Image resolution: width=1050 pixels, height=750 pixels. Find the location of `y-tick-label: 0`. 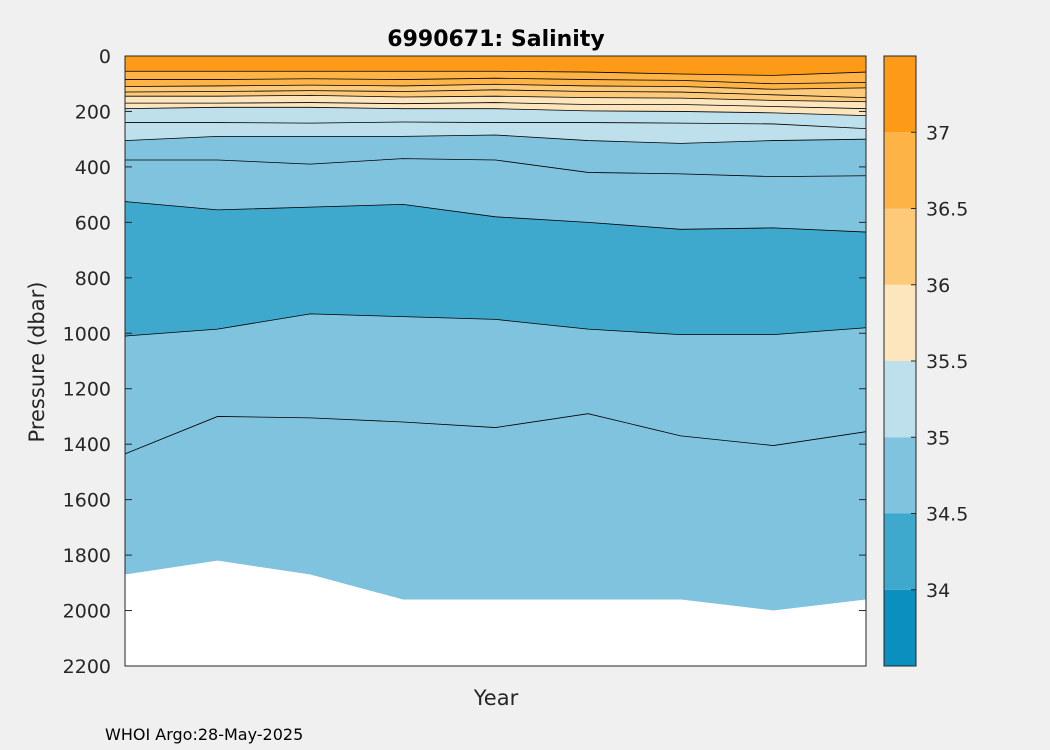

y-tick-label: 0 is located at coordinates (105, 57).